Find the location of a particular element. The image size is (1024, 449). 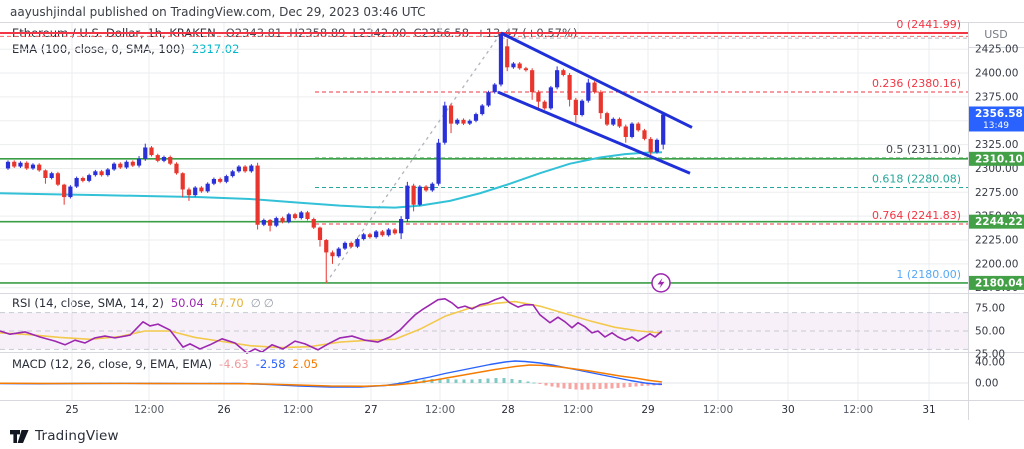

svg-text: 0.00 is located at coordinates (986, 384).